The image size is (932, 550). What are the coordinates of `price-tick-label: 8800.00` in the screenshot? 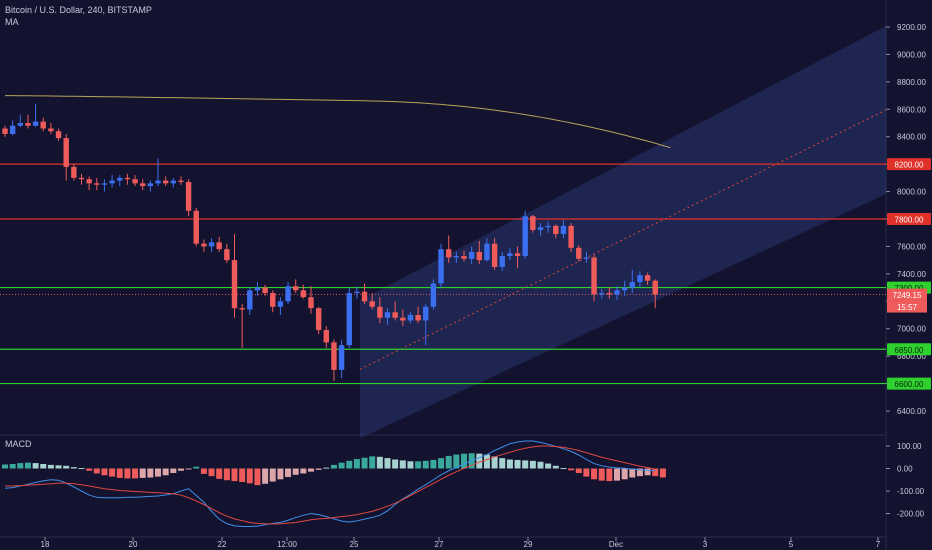 It's located at (911, 82).